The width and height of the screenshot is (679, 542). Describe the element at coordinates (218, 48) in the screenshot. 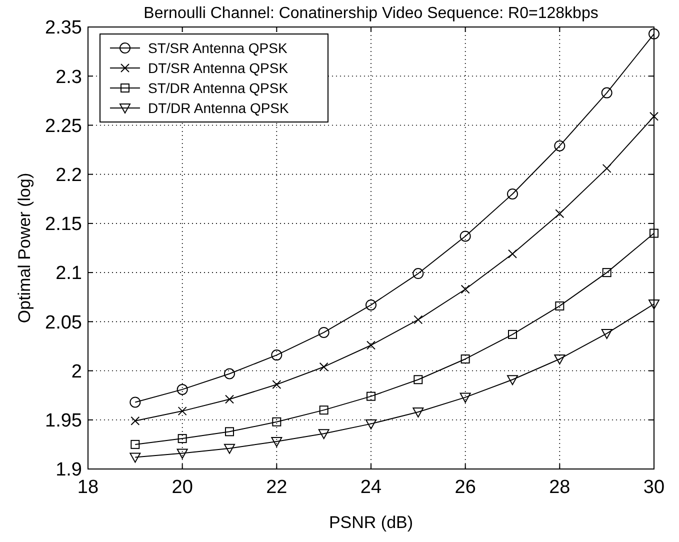

I see `legend-label: ST/SR Antenna QPSK` at that location.